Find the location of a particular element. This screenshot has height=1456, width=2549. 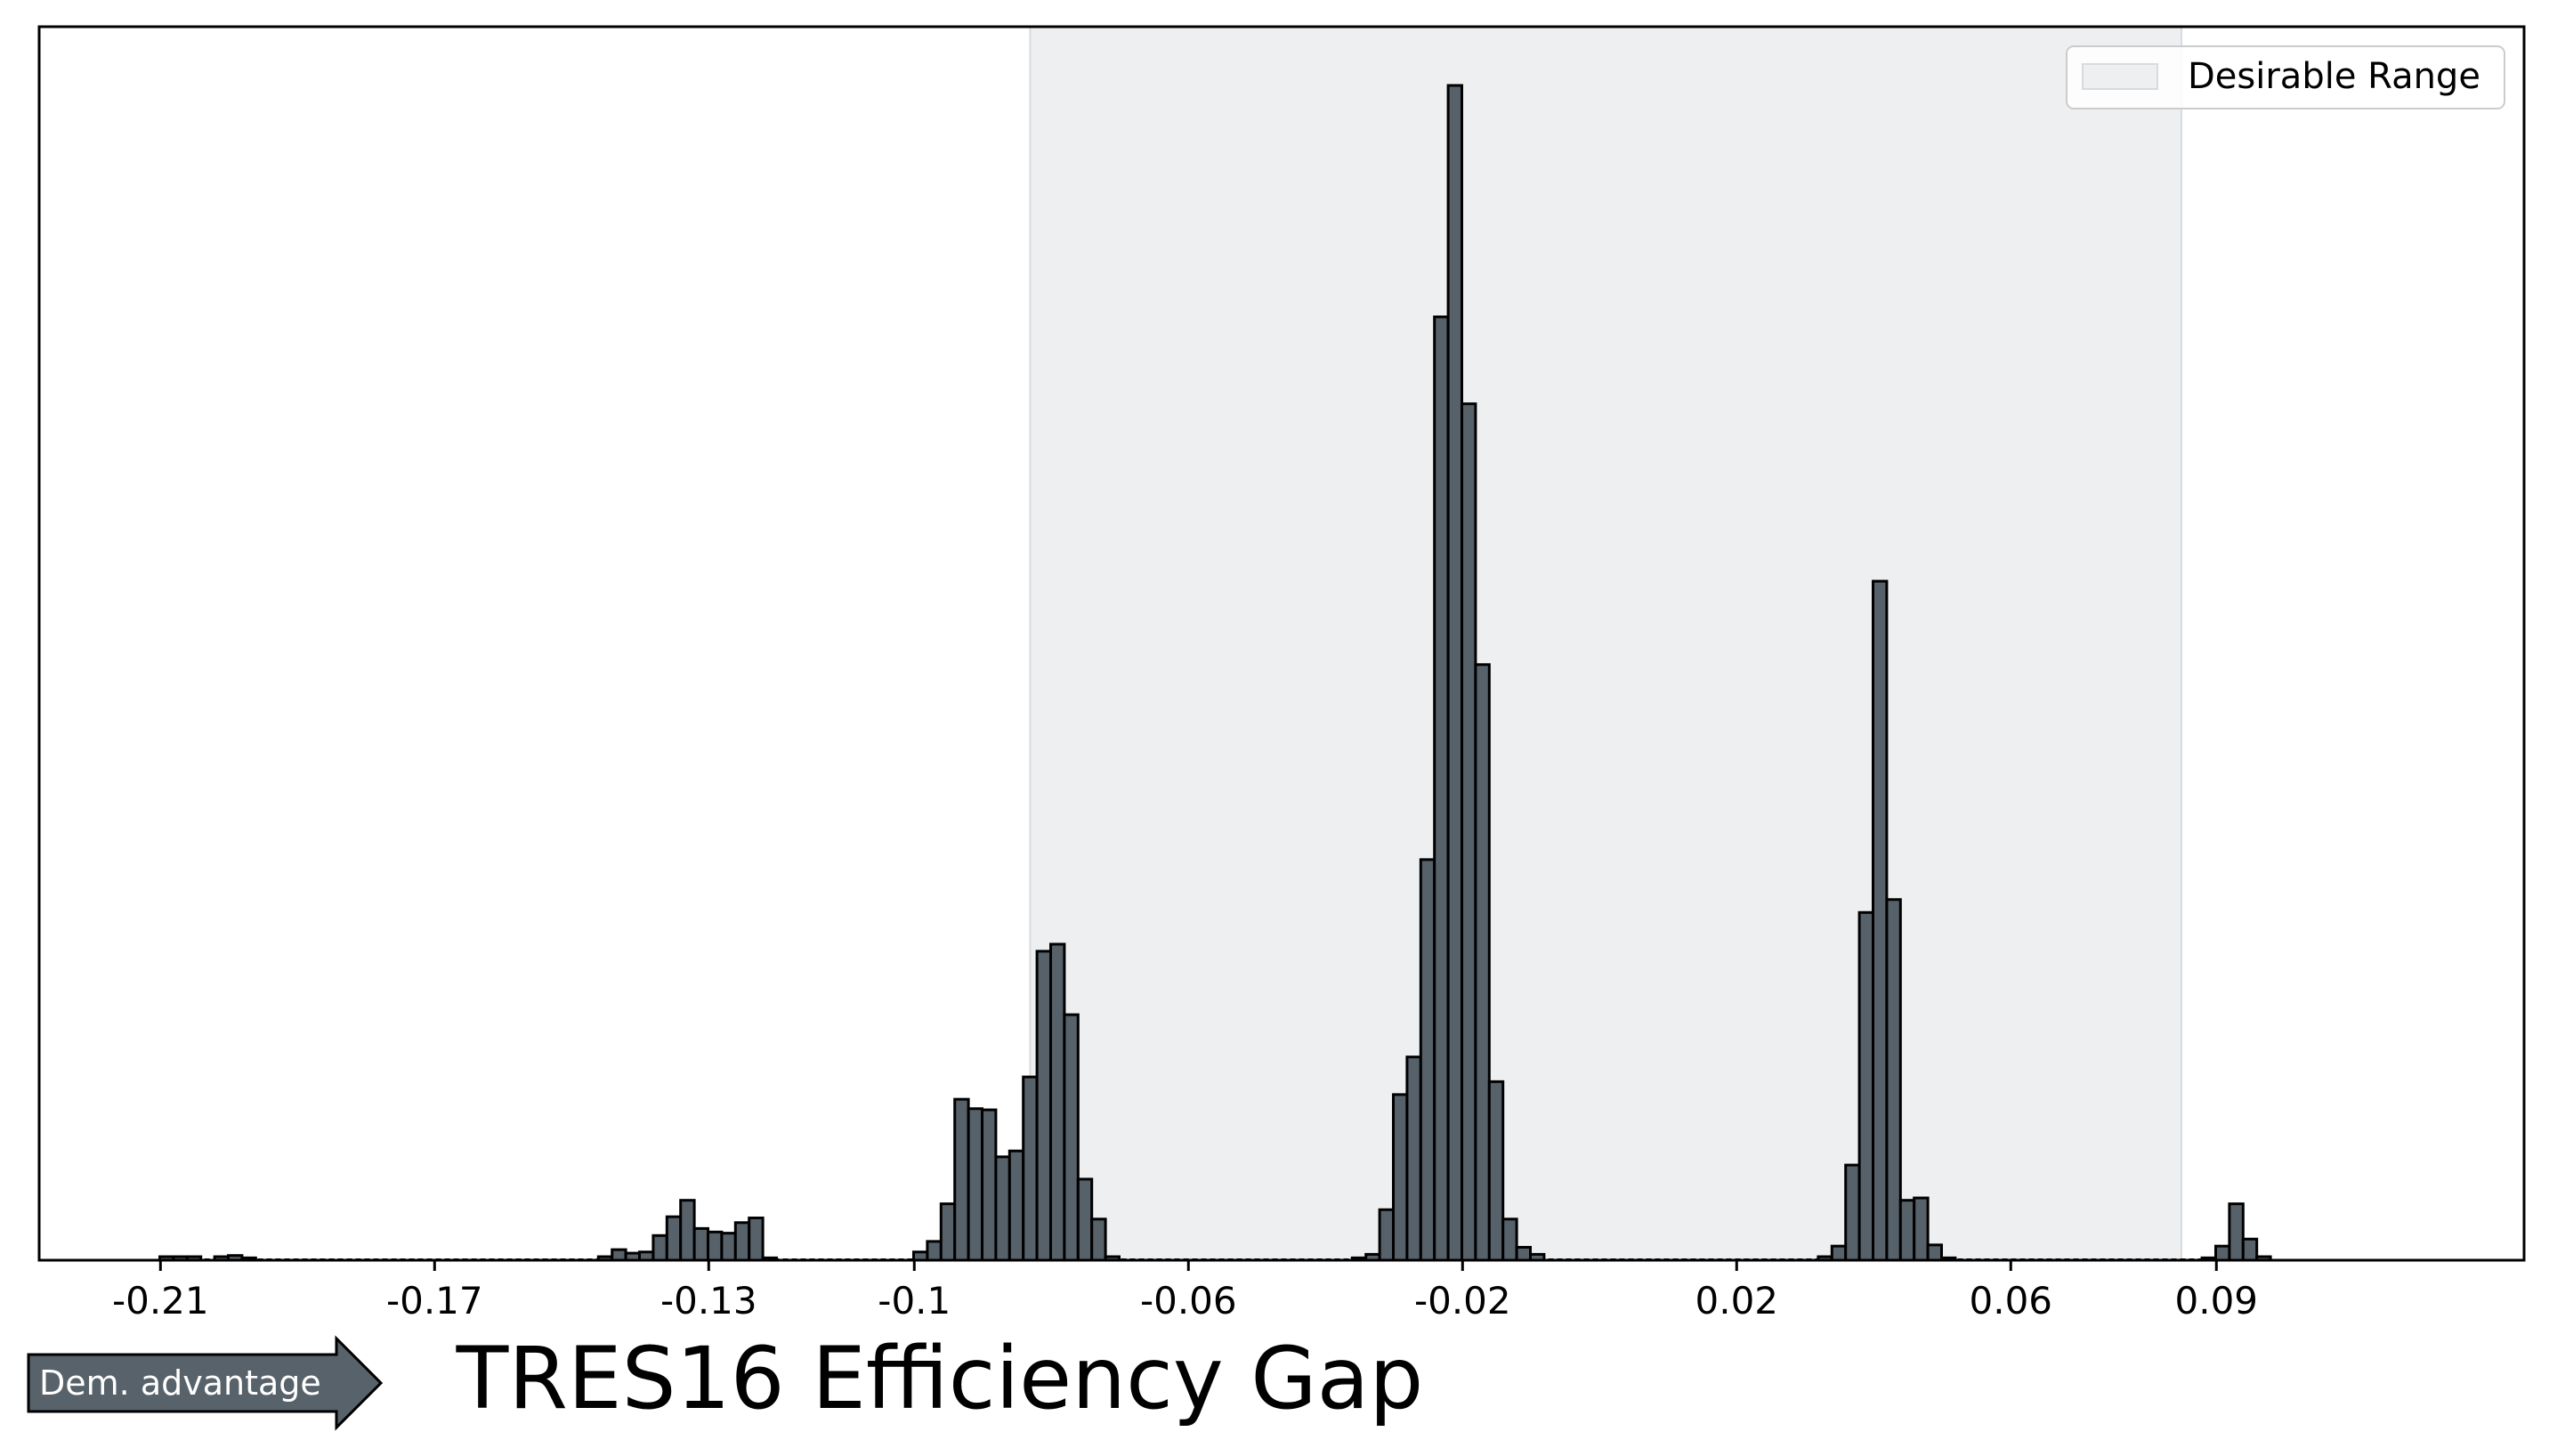

x-tick-label: 0.06 is located at coordinates (2011, 1301).